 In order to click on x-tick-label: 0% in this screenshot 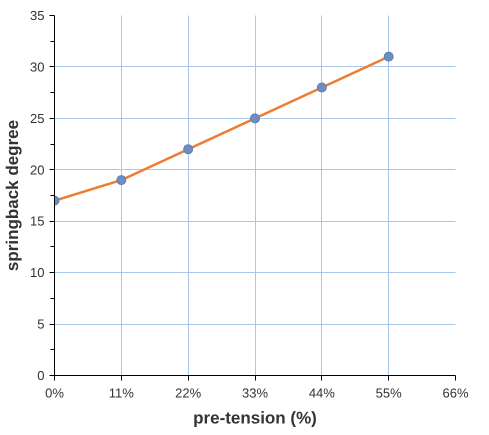, I will do `click(54, 393)`.